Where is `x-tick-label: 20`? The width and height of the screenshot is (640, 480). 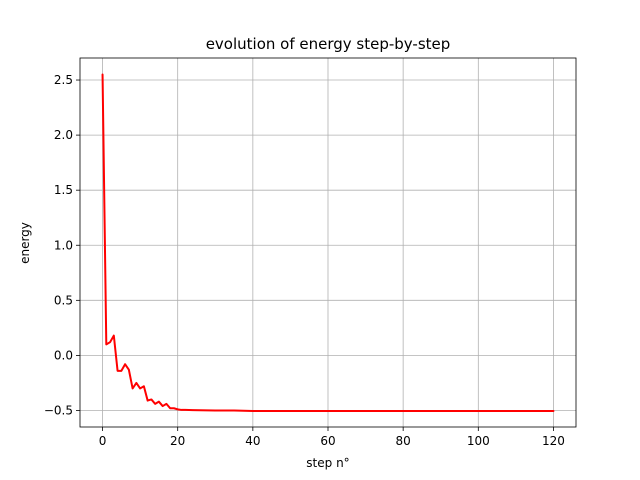 x-tick-label: 20 is located at coordinates (177, 441).